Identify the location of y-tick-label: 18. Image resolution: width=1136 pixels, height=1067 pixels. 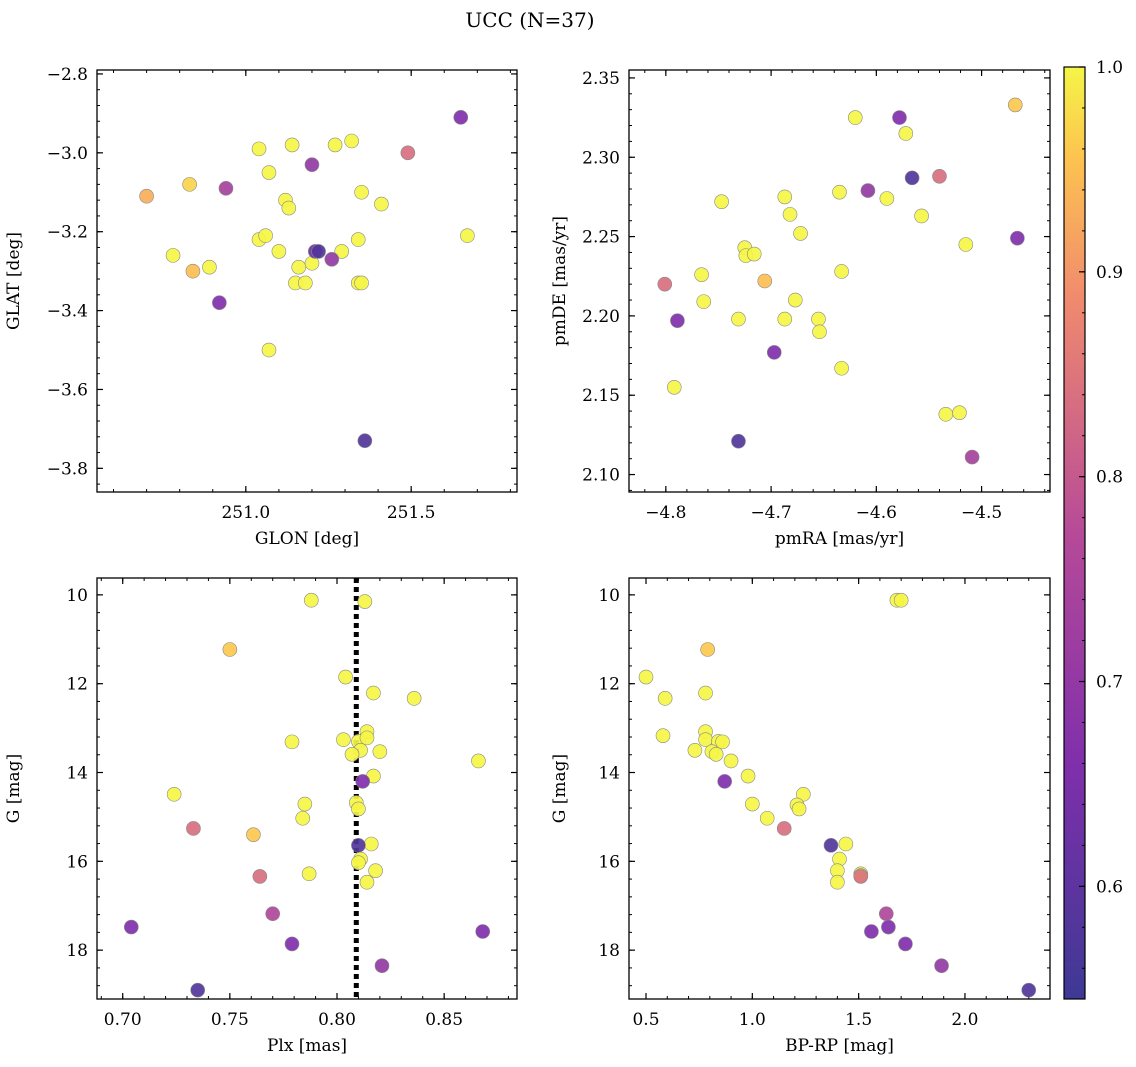
(77, 951).